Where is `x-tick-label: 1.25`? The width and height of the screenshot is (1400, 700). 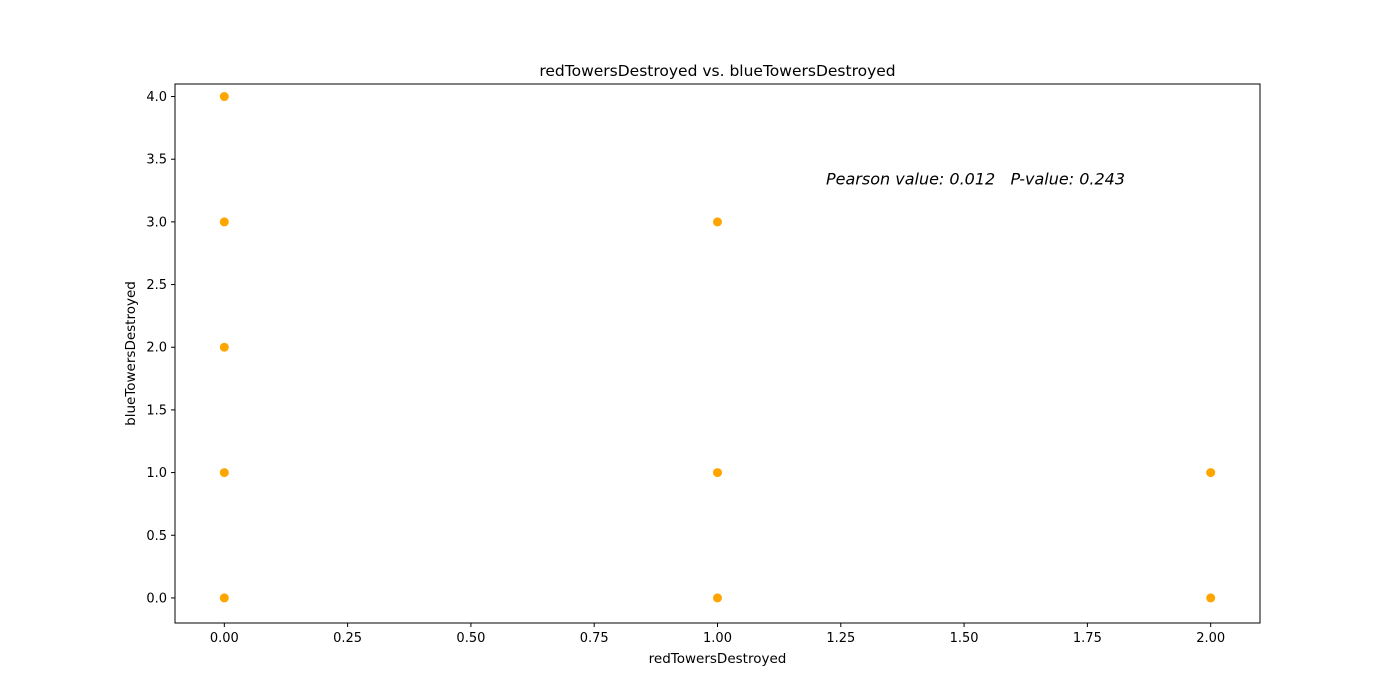 x-tick-label: 1.25 is located at coordinates (840, 638).